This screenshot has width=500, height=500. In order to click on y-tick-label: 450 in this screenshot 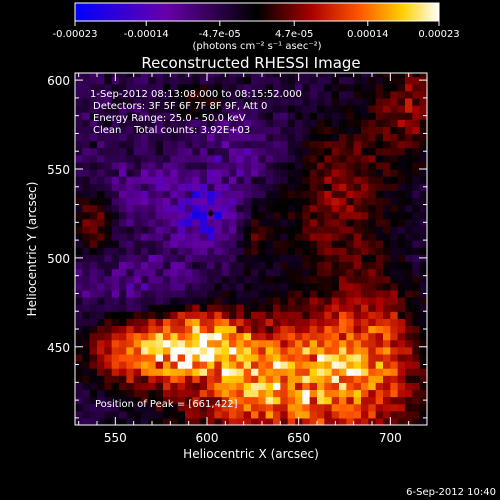, I will do `click(58, 348)`.